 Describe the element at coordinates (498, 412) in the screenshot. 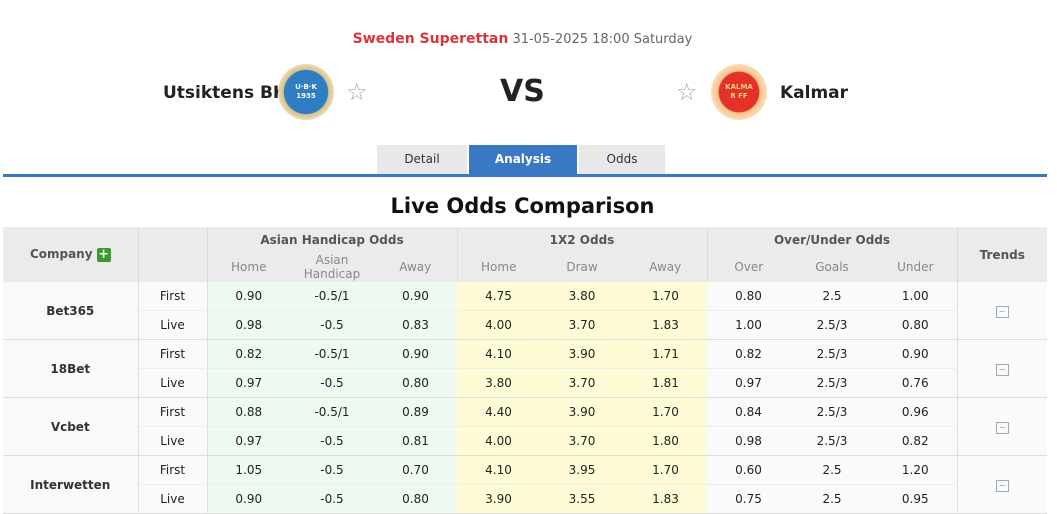

I see `x12-odds-cell: 4.40` at that location.